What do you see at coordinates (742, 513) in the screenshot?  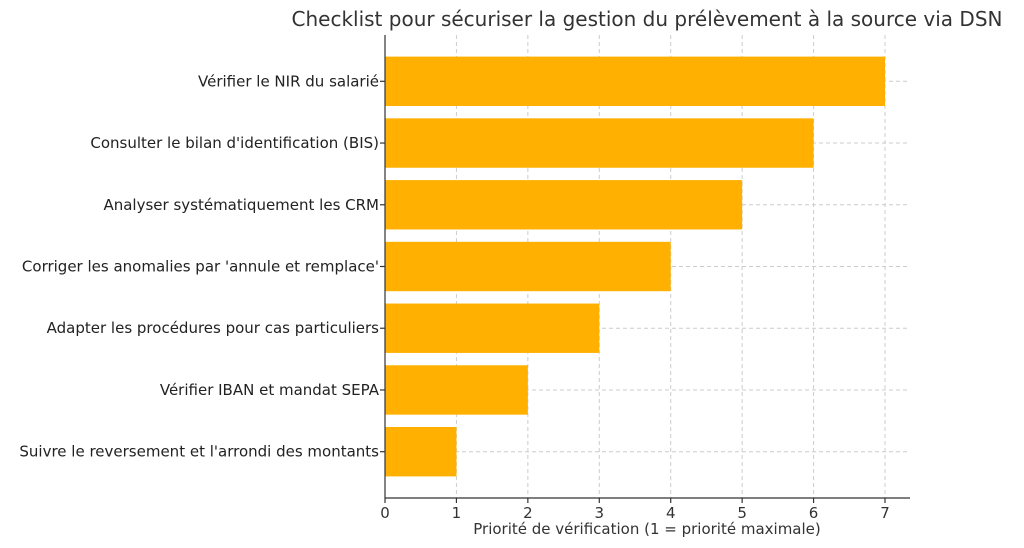 I see `x-tick-label: 5` at bounding box center [742, 513].